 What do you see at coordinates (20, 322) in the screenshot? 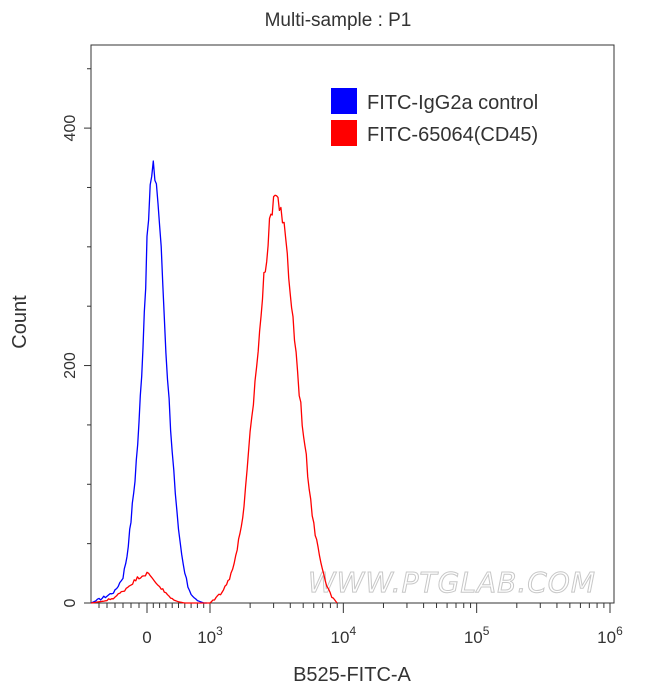
I see `y-axis-label: Count` at bounding box center [20, 322].